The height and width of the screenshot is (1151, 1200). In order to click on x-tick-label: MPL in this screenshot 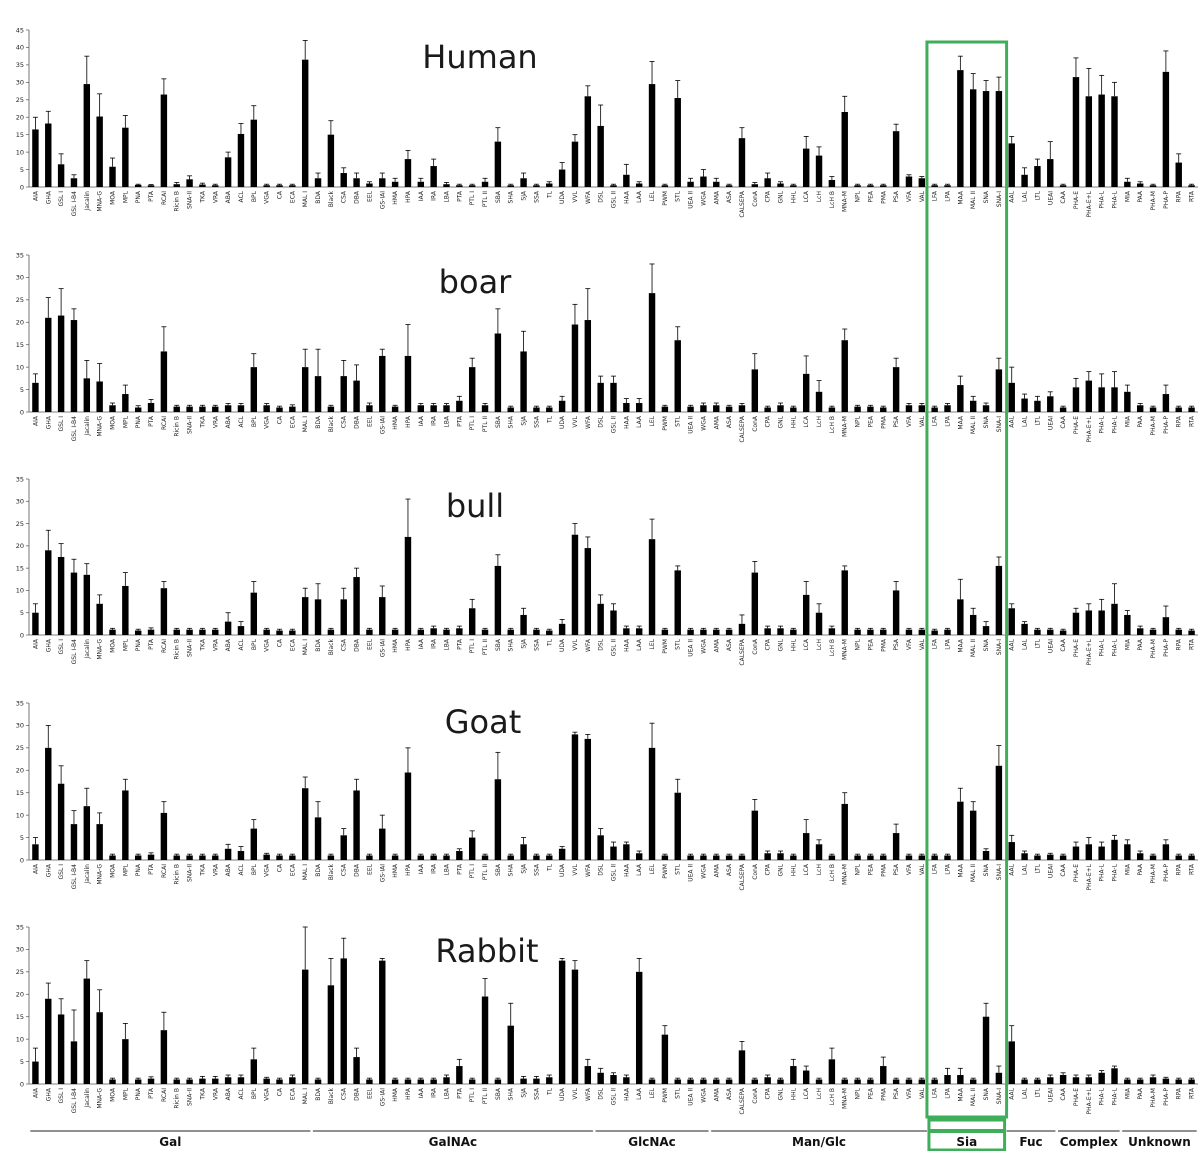, I will do `click(125, 644)`.